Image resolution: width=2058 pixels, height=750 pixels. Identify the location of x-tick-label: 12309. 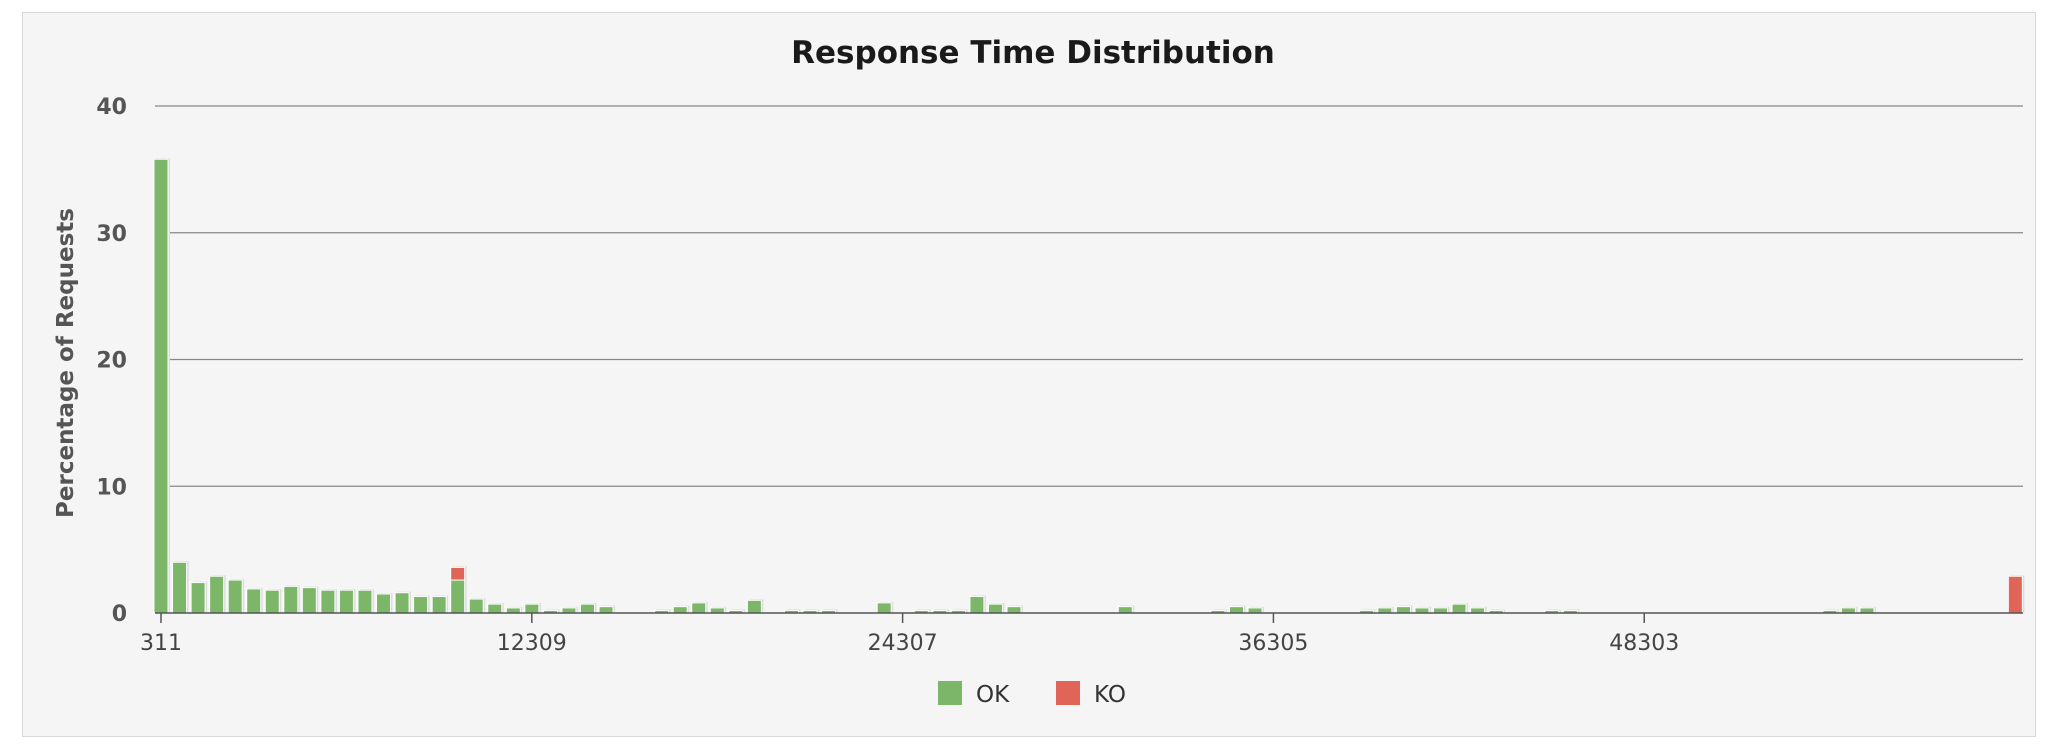
(532, 643).